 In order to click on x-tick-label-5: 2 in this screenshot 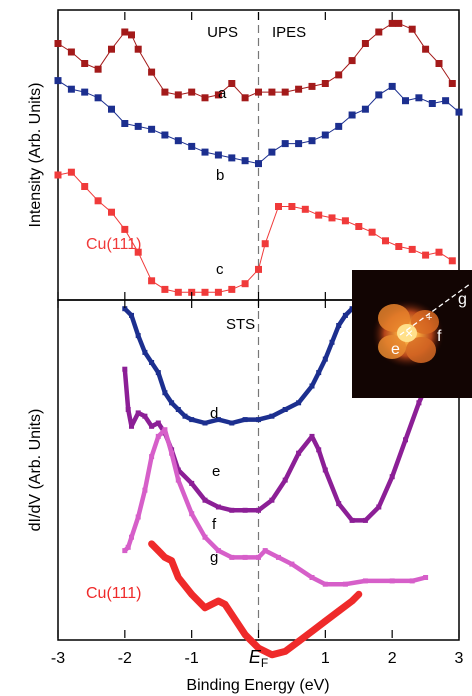, I will do `click(392, 658)`.